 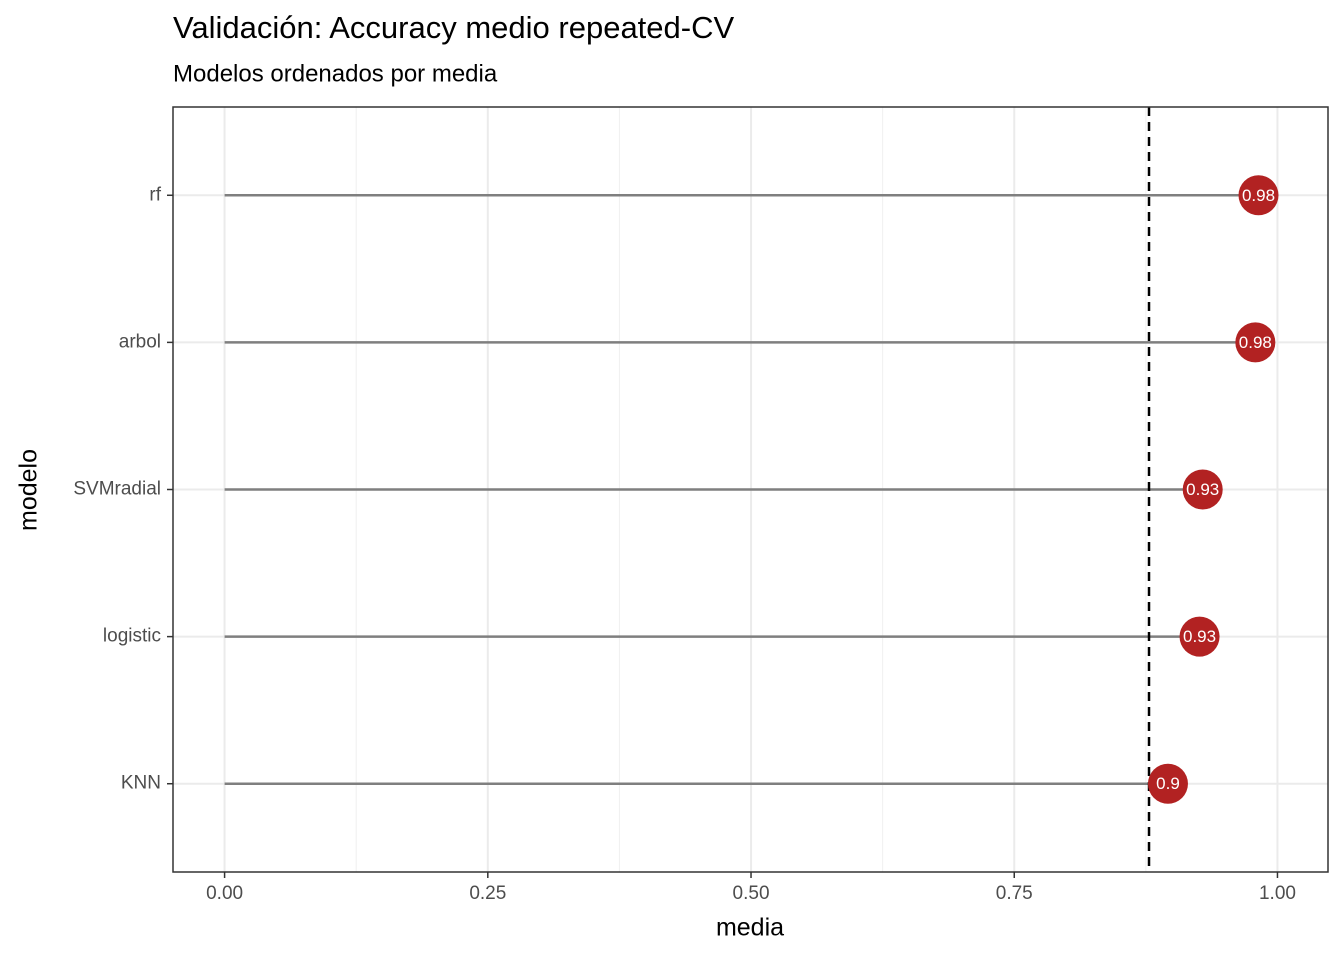 What do you see at coordinates (140, 341) in the screenshot?
I see `y-tick-label: arbol` at bounding box center [140, 341].